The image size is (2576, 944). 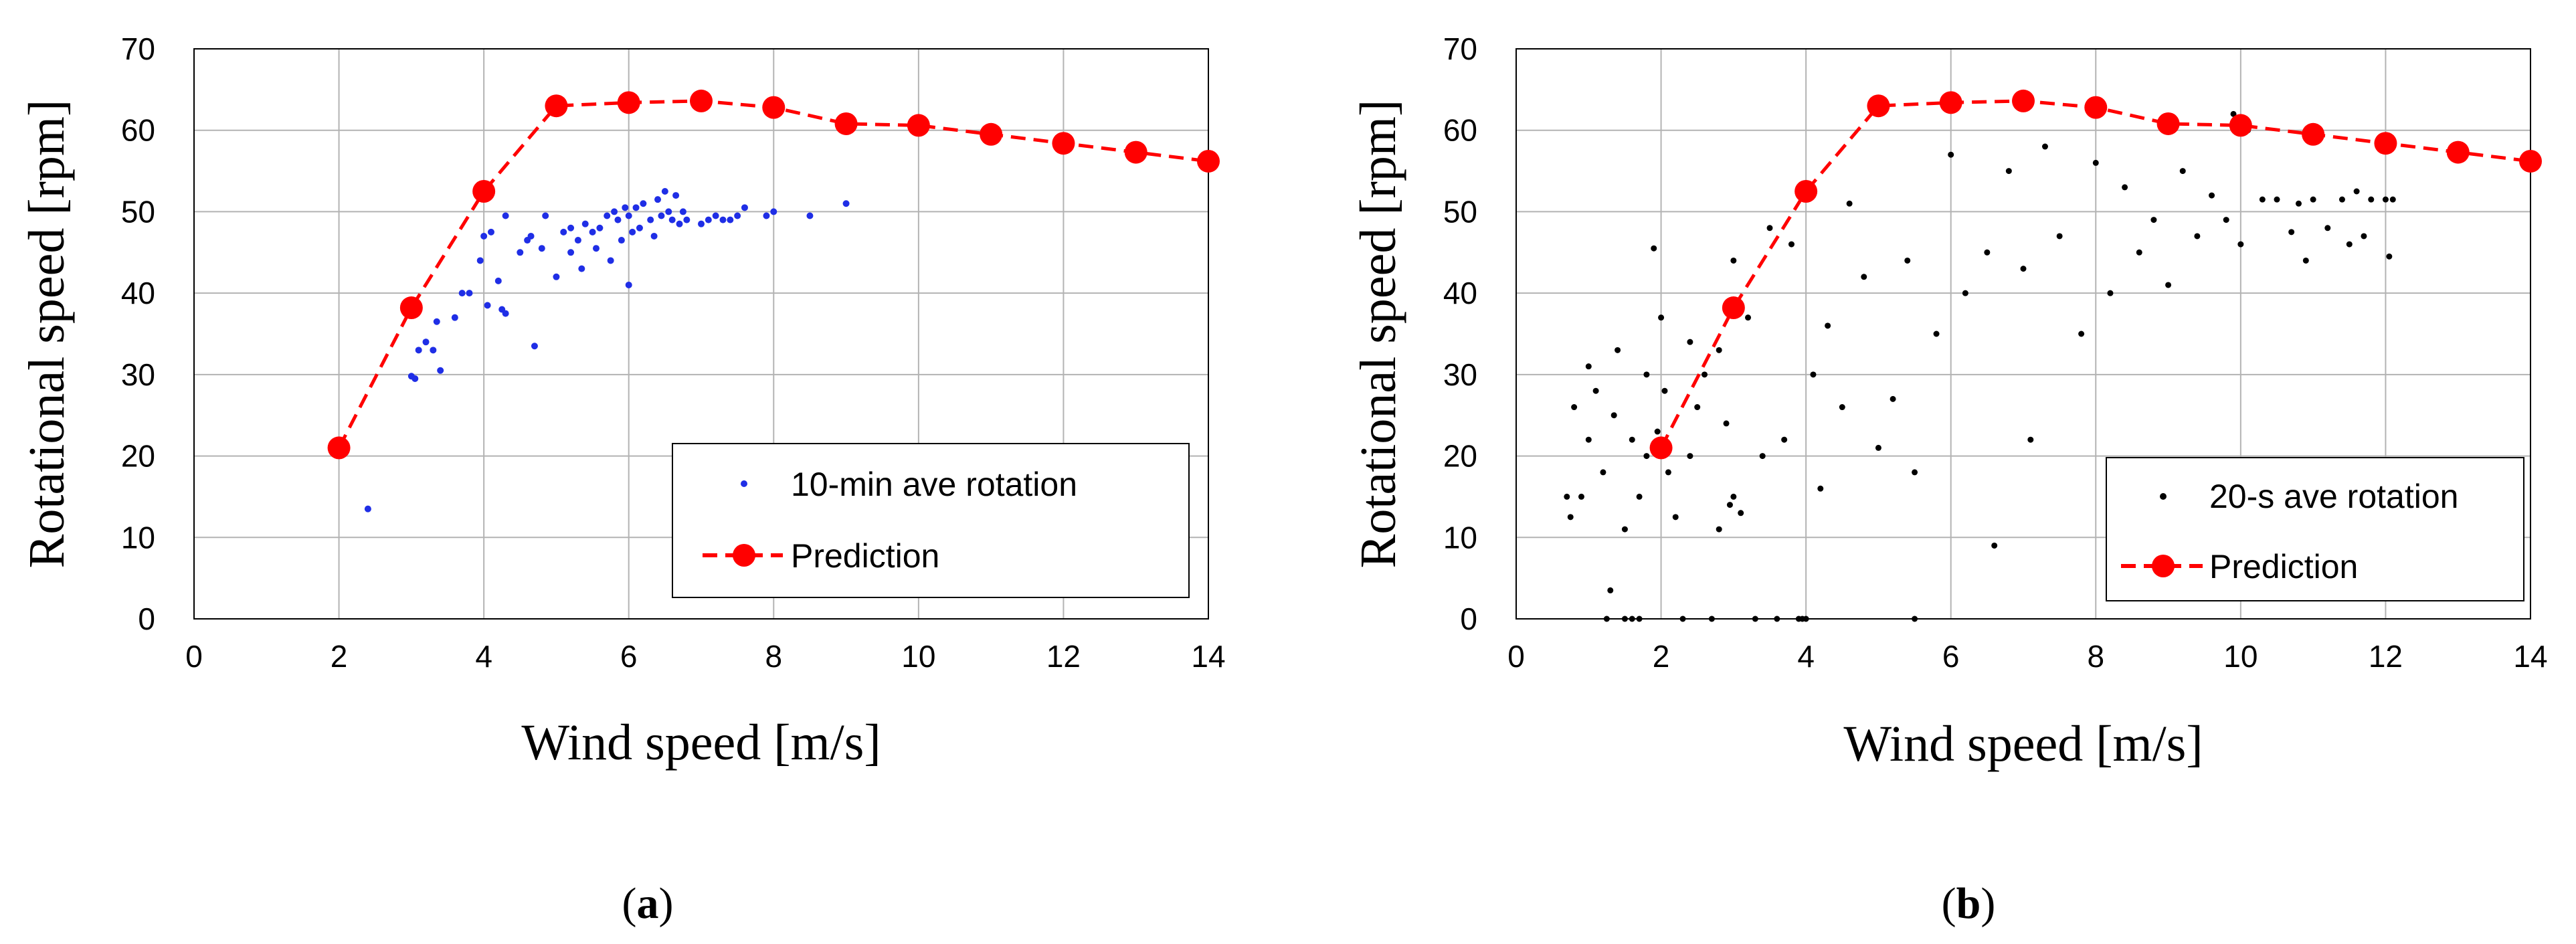 I want to click on y-tick-label: 70, so click(x=138, y=48).